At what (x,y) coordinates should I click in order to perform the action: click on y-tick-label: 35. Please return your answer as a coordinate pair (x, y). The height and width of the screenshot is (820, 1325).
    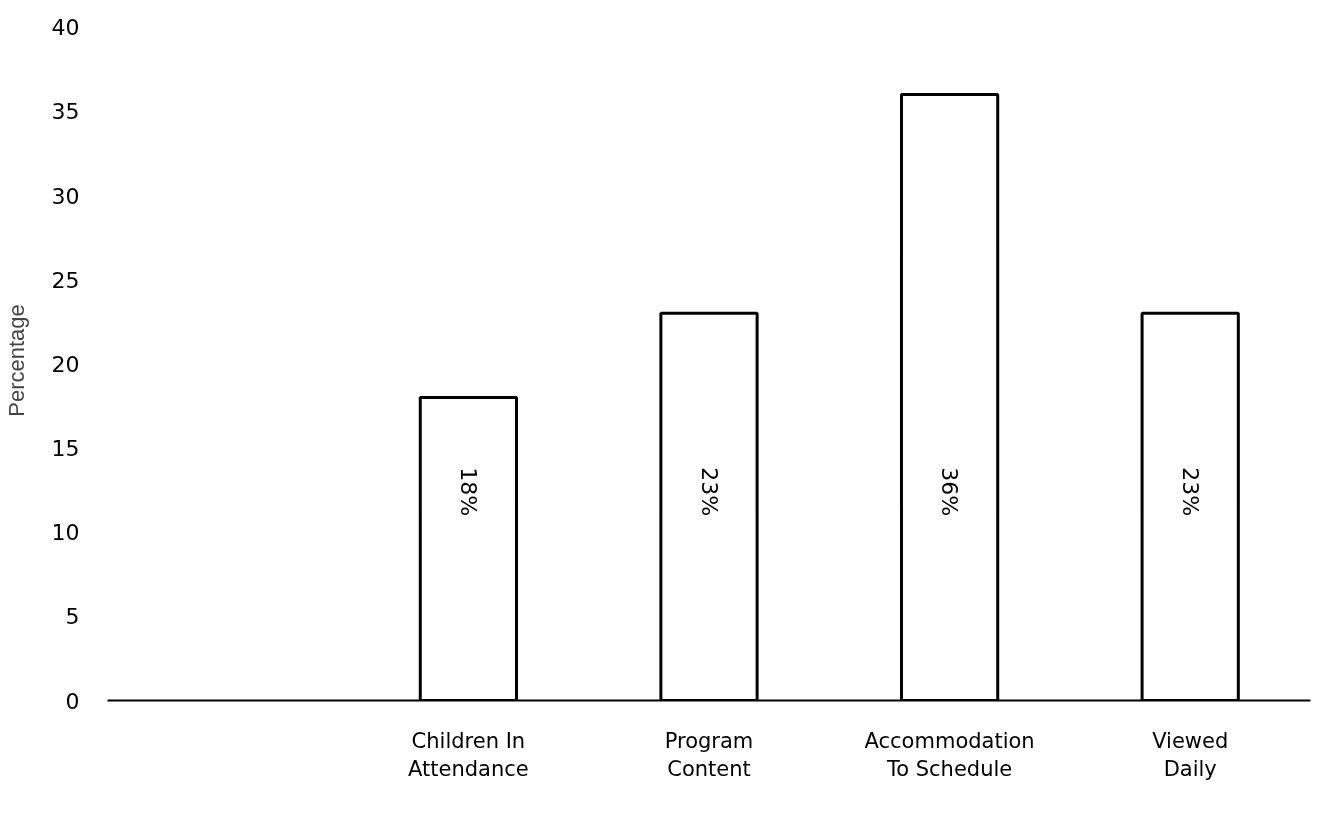
    Looking at the image, I should click on (65, 112).